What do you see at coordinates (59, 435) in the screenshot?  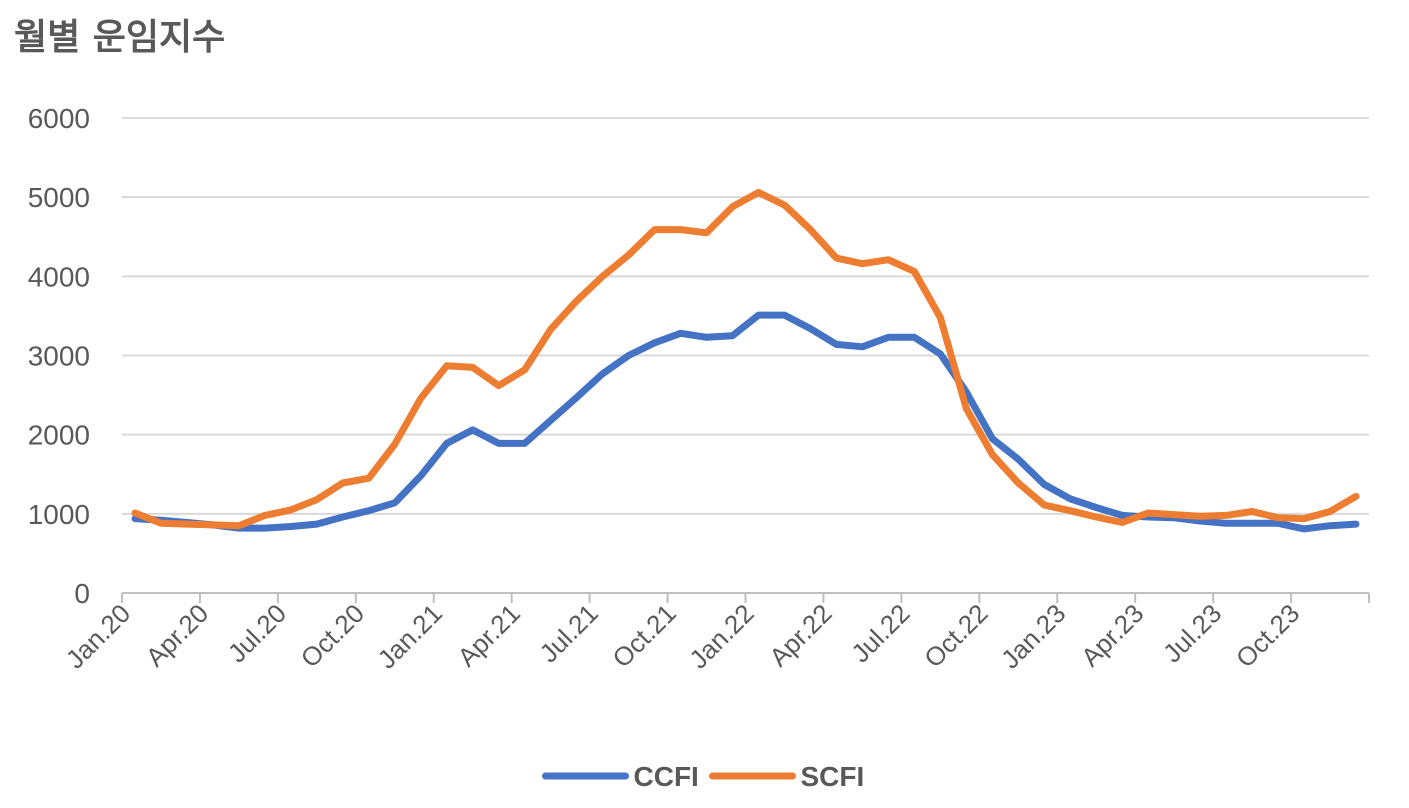 I see `y-tick-label: 2000` at bounding box center [59, 435].